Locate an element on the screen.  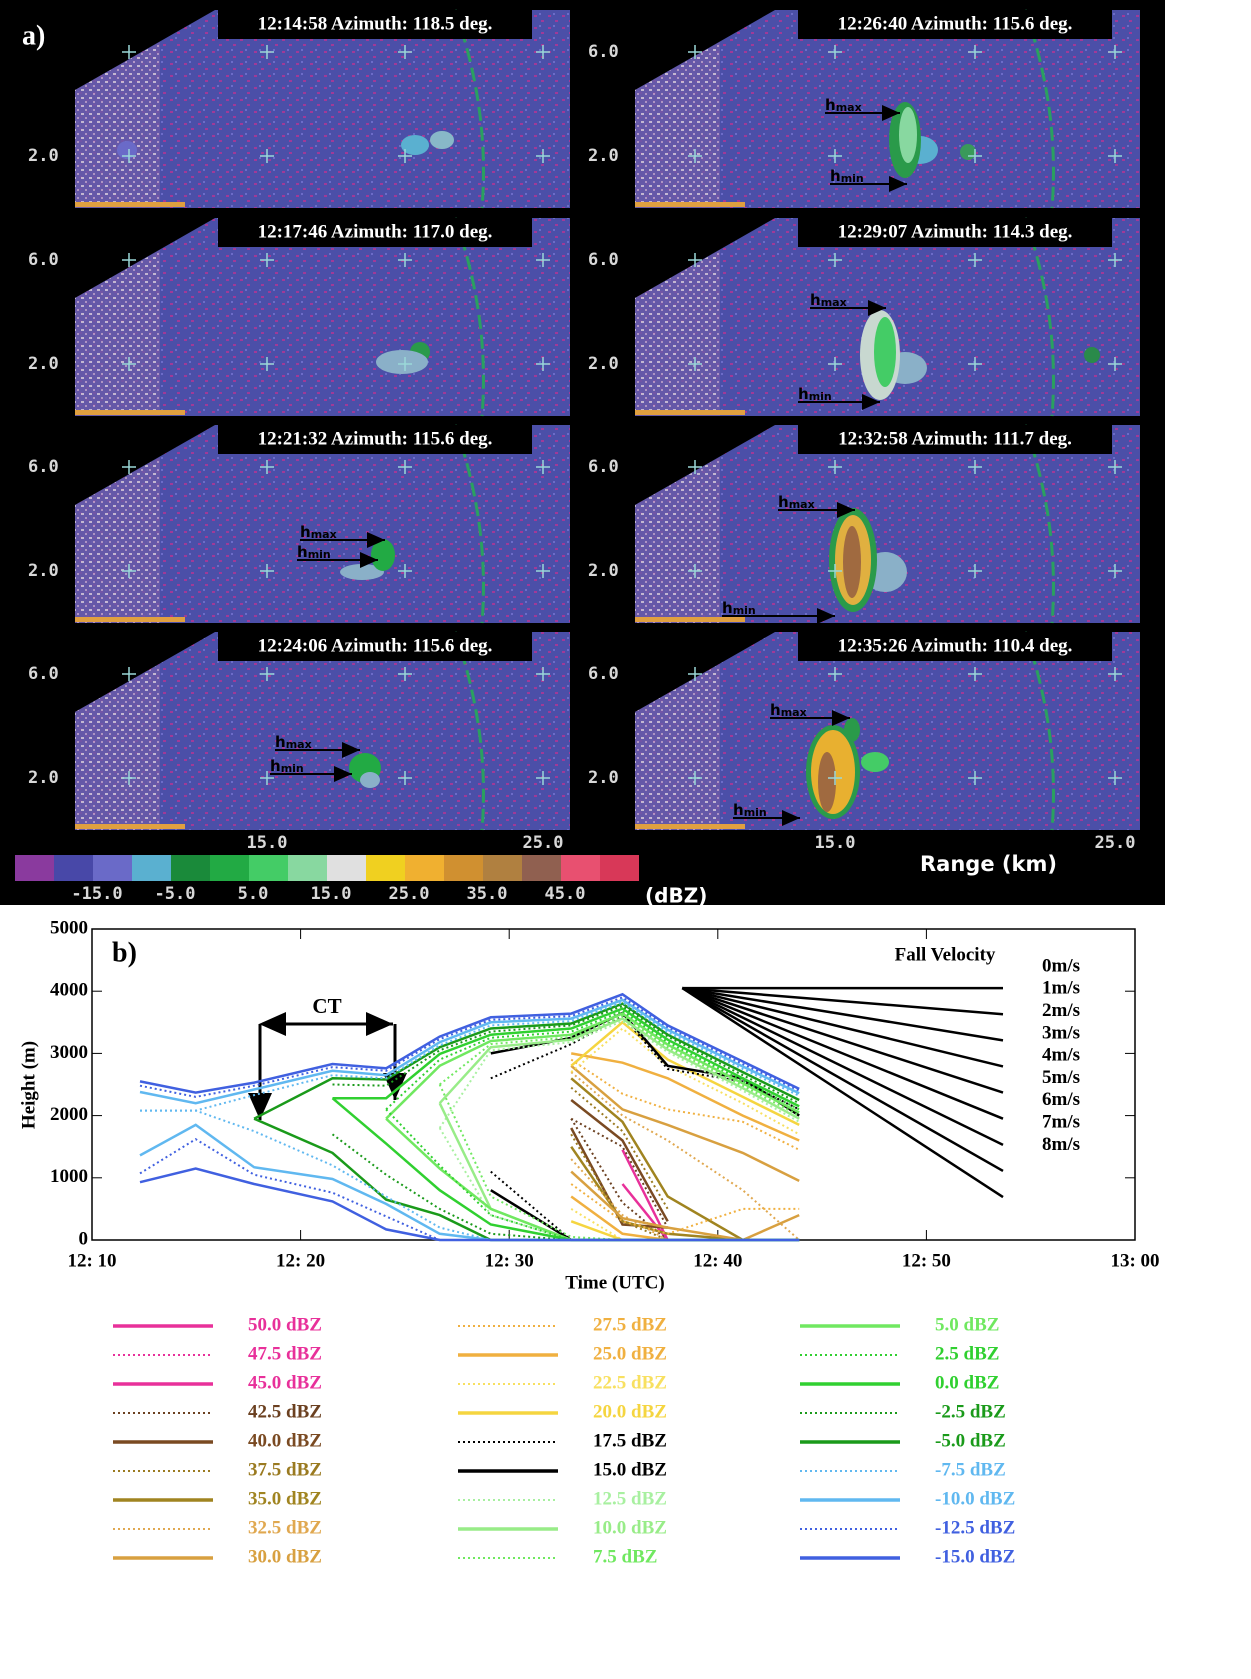
fall-velocity-line is located at coordinates (842, 1040).